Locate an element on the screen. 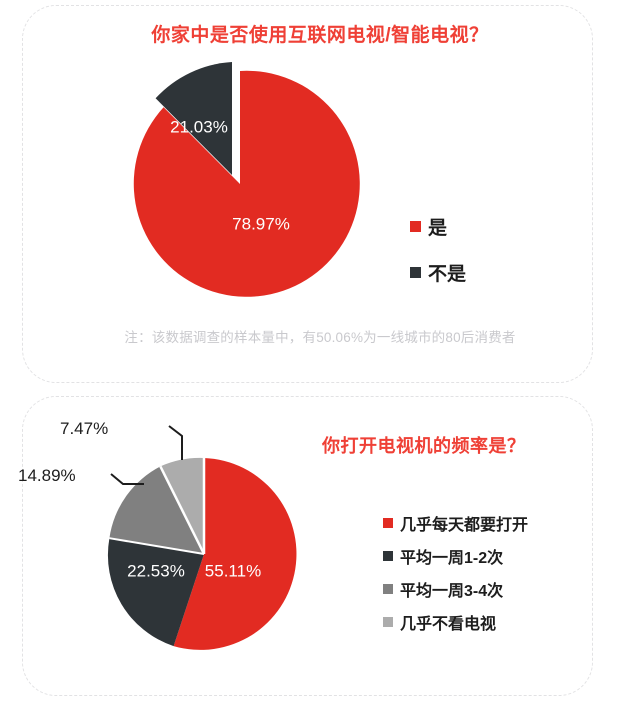  legend-label-yes: 是 is located at coordinates (438, 228).